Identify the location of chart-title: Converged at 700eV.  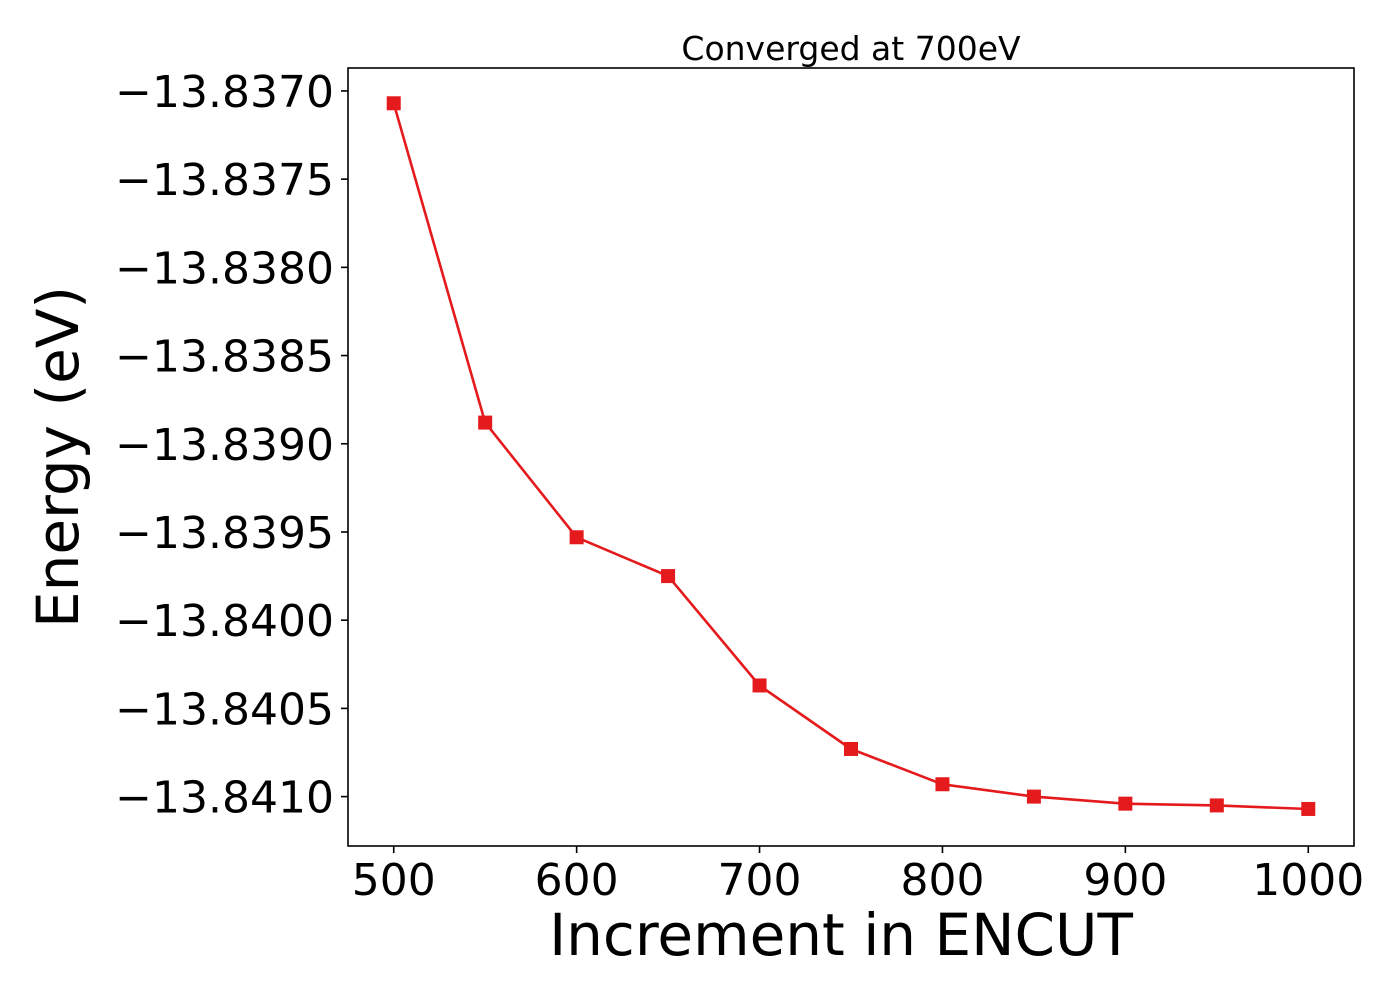
(851, 48).